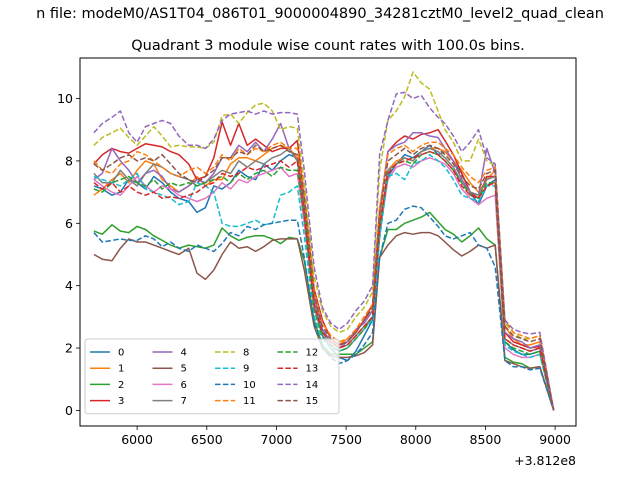 This screenshot has height=480, width=640. Describe the element at coordinates (69, 223) in the screenshot. I see `y-tick-label: 6` at that location.